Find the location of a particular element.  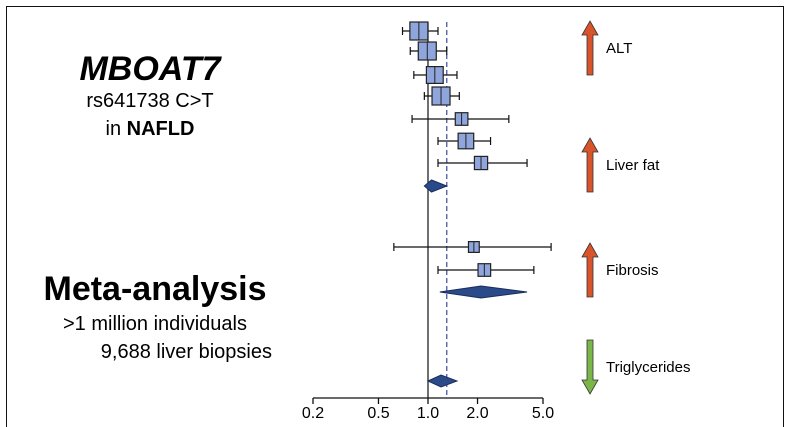

x-tick-label: 1.0 is located at coordinates (428, 413).